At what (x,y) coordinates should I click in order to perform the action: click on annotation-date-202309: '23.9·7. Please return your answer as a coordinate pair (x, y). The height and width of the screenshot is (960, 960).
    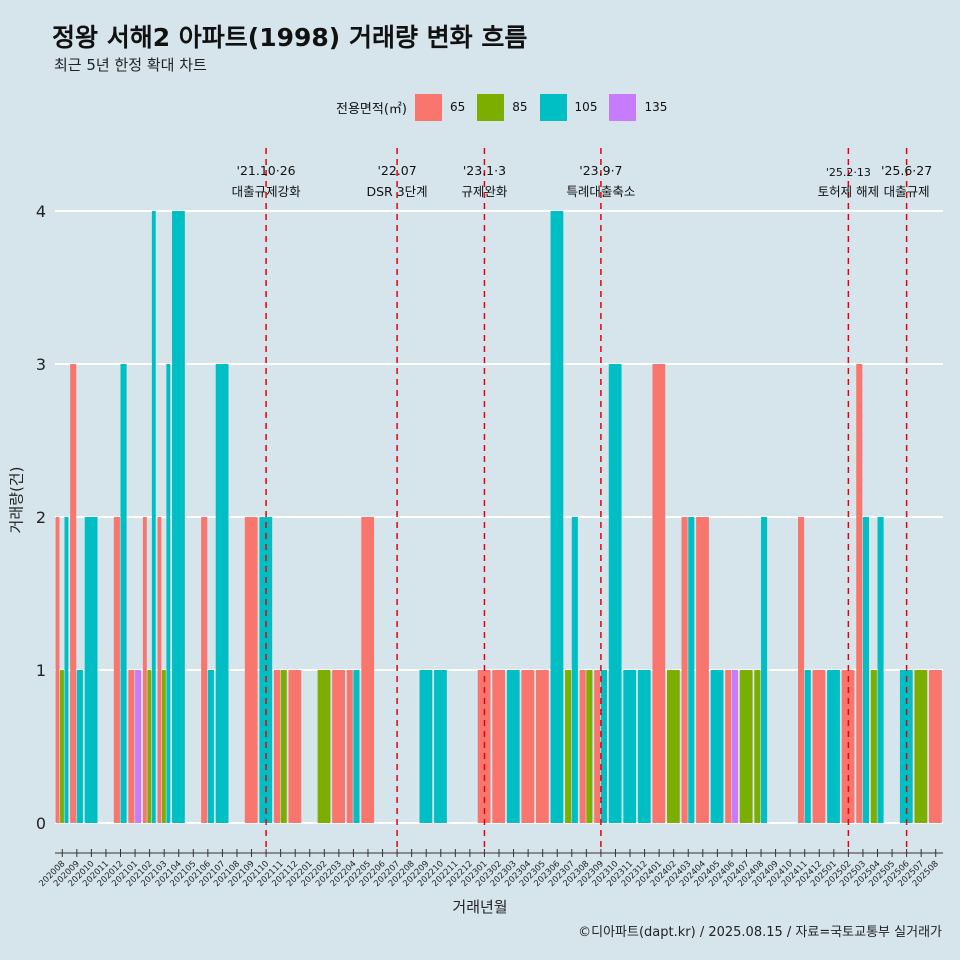
    Looking at the image, I should click on (600, 170).